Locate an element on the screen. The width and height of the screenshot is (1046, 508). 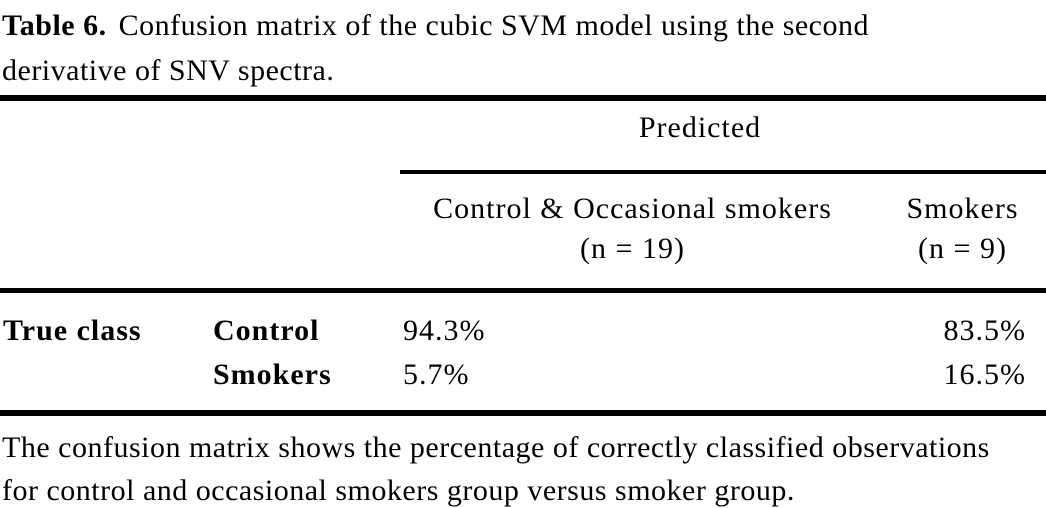
predicted-spanner-header: Predicted is located at coordinates (700, 127).